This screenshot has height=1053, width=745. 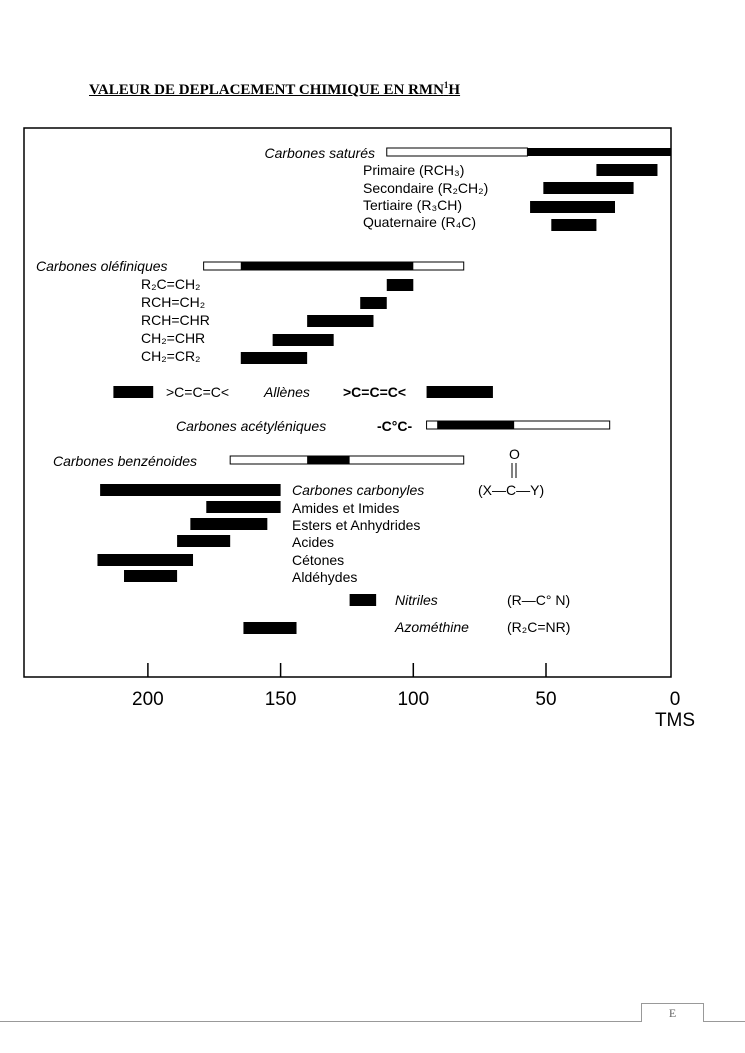 What do you see at coordinates (324, 577) in the screenshot?
I see `label-aldehydes: Aldéhydes` at bounding box center [324, 577].